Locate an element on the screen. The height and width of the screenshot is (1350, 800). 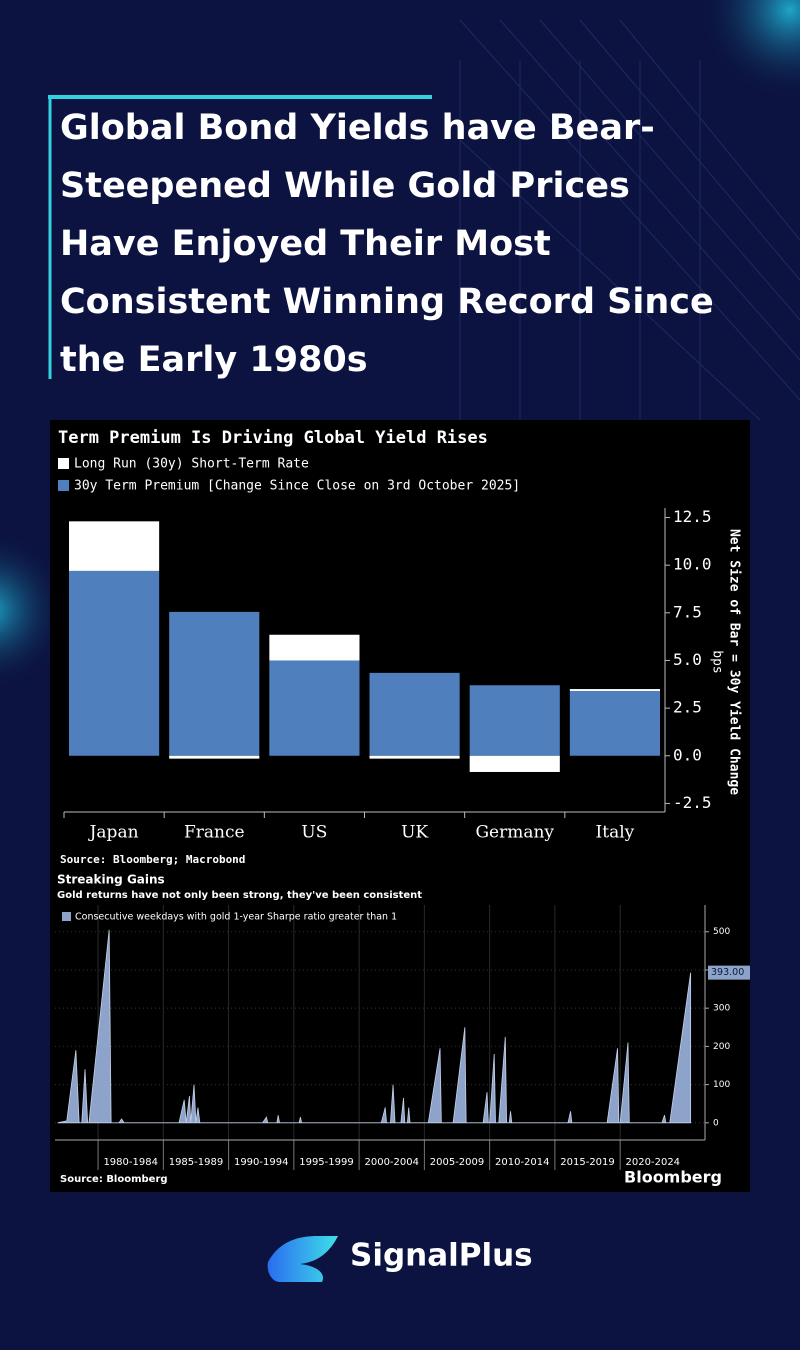
x-tick-label: 2015-2019 is located at coordinates (587, 1162).